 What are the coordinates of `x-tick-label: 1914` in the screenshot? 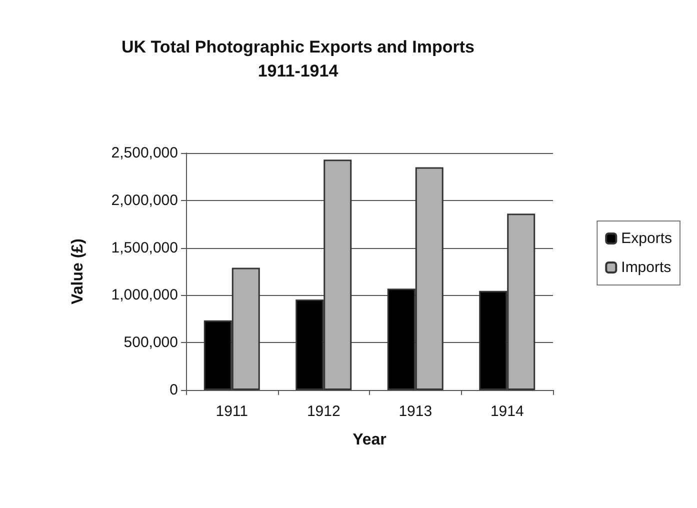 It's located at (507, 411).